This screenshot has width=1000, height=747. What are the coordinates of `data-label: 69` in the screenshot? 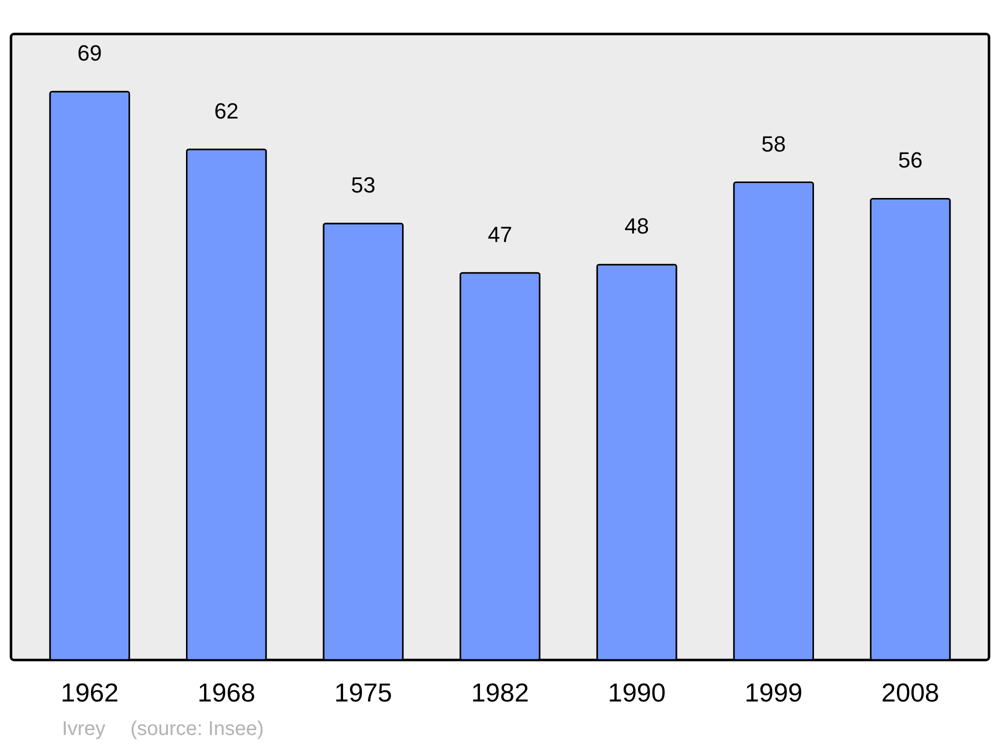 It's located at (89, 53).